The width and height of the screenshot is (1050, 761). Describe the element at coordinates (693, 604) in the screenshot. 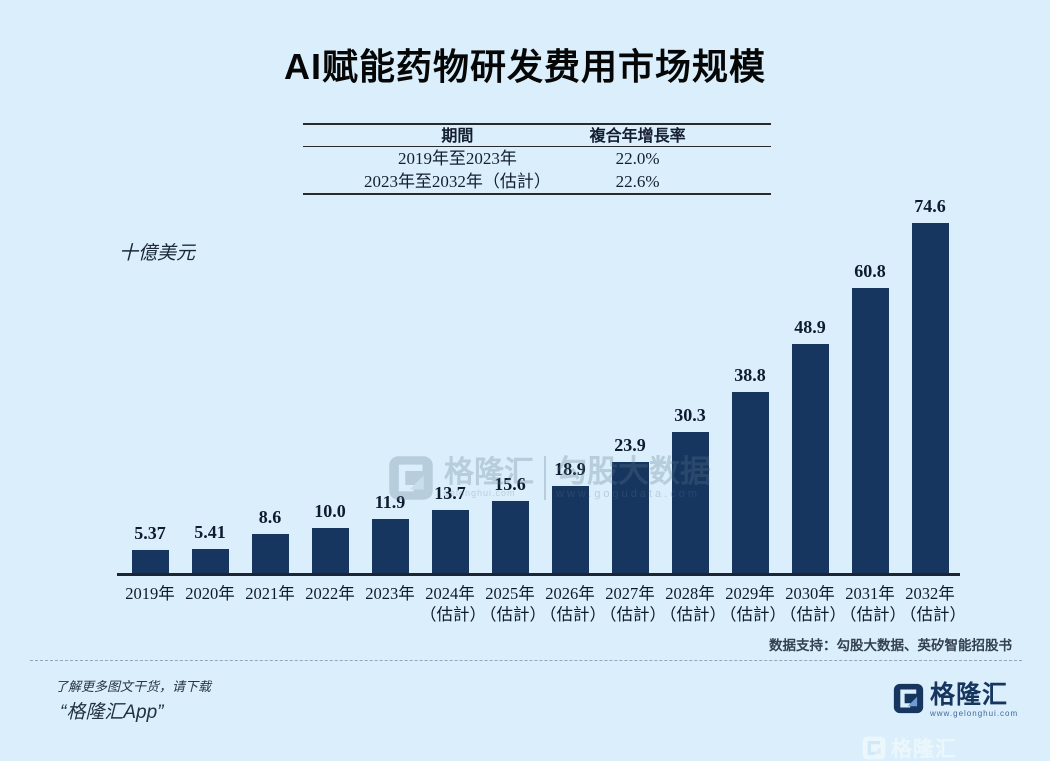

I see `x-axis-label: 2028年 （估計）` at that location.